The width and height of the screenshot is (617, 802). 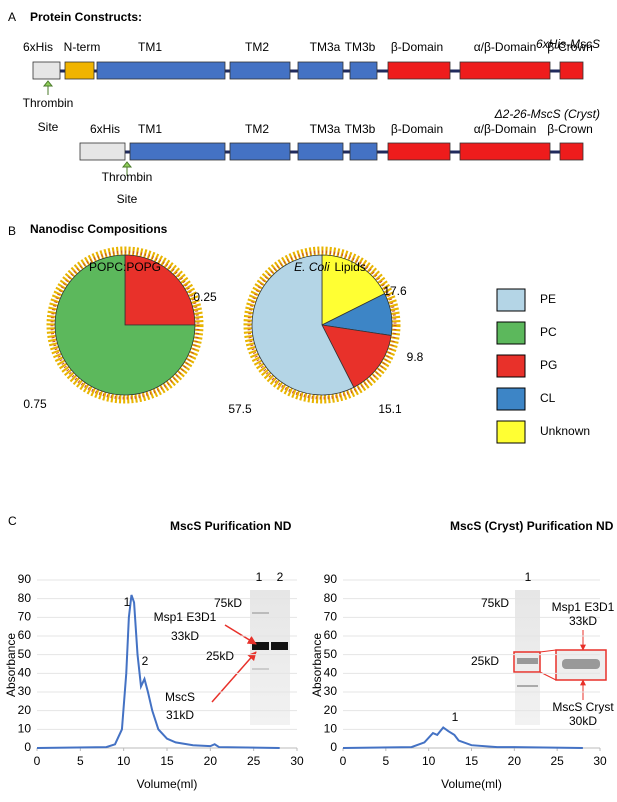 I want to click on label: 57.5, so click(x=240, y=409).